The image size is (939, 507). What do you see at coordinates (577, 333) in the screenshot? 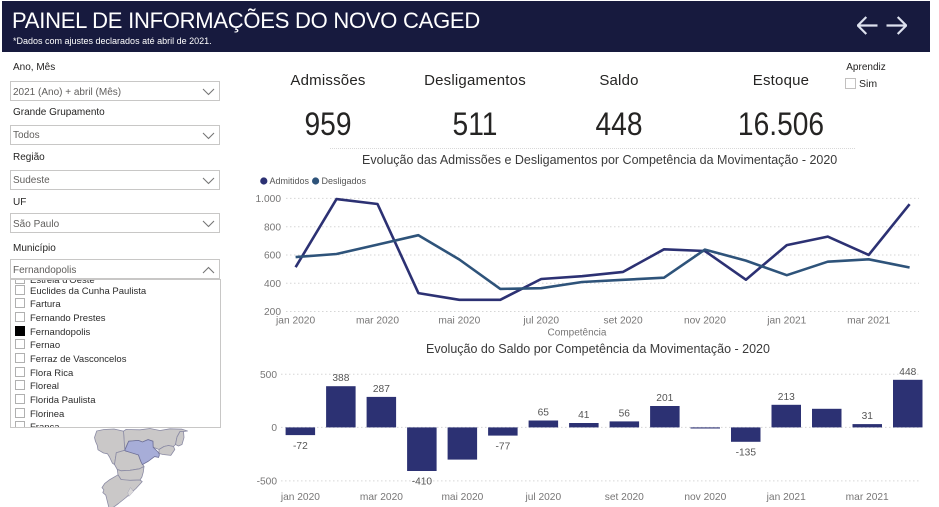
I see `svg-text: Competência` at bounding box center [577, 333].